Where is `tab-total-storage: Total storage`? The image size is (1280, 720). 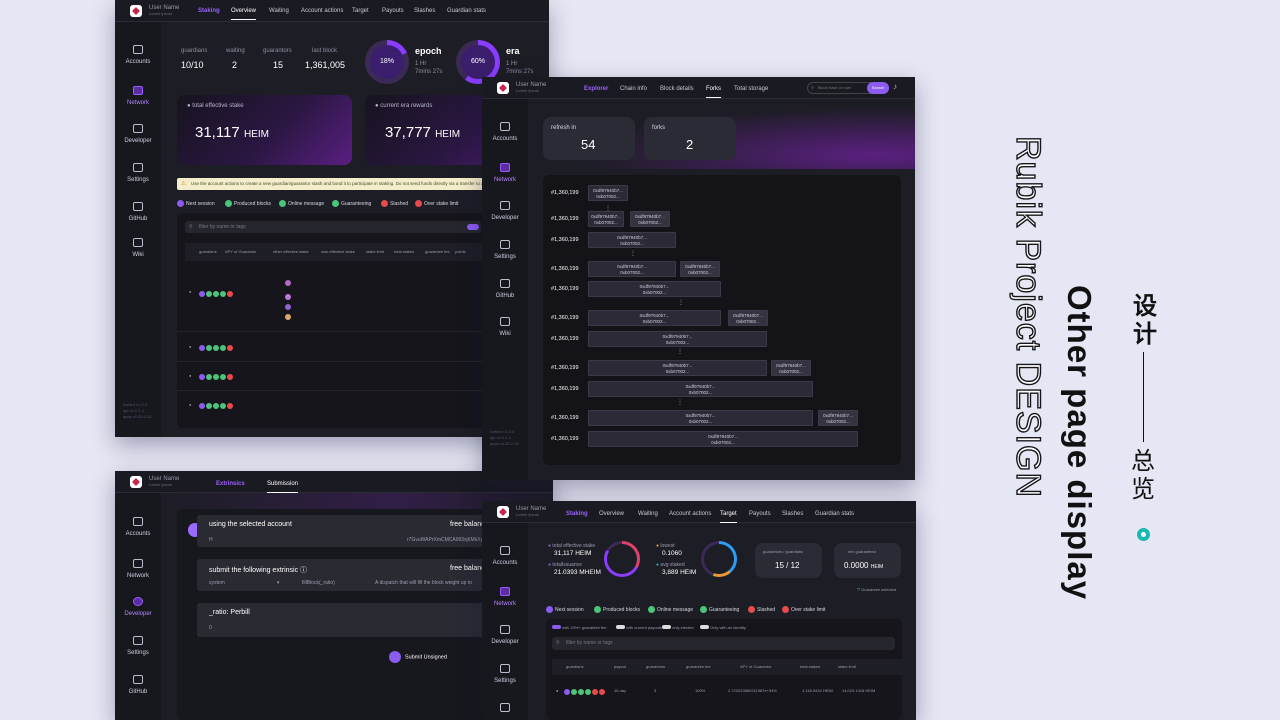
tab-total-storage: Total storage is located at coordinates (751, 89).